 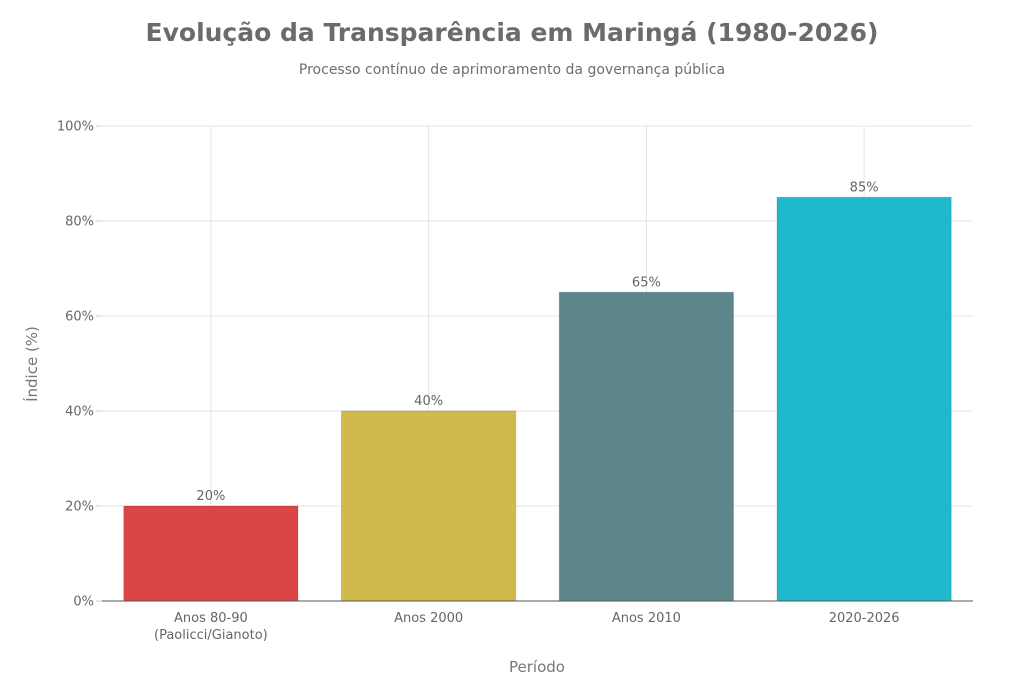 What do you see at coordinates (79, 222) in the screenshot?
I see `y-tick-label: 80%` at bounding box center [79, 222].